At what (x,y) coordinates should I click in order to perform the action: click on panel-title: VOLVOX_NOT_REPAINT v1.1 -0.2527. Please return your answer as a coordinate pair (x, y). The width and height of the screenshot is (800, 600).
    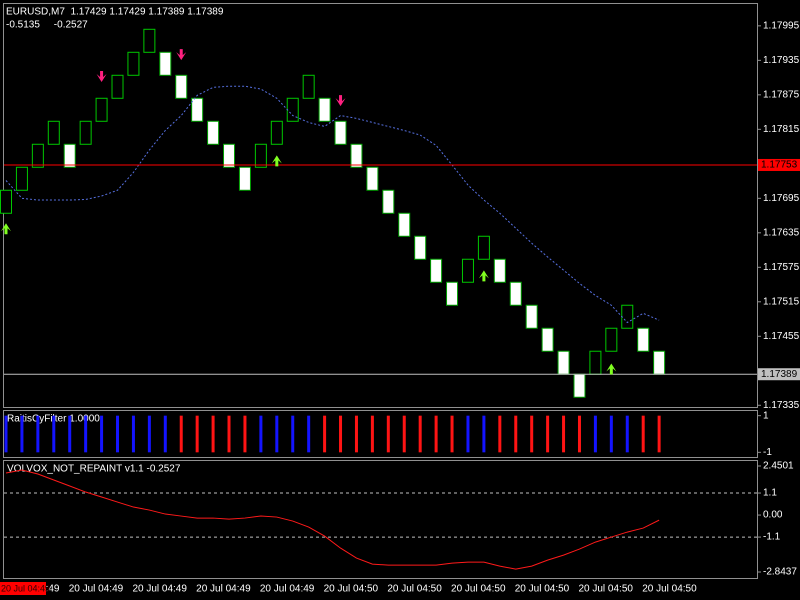
    Looking at the image, I should click on (94, 469).